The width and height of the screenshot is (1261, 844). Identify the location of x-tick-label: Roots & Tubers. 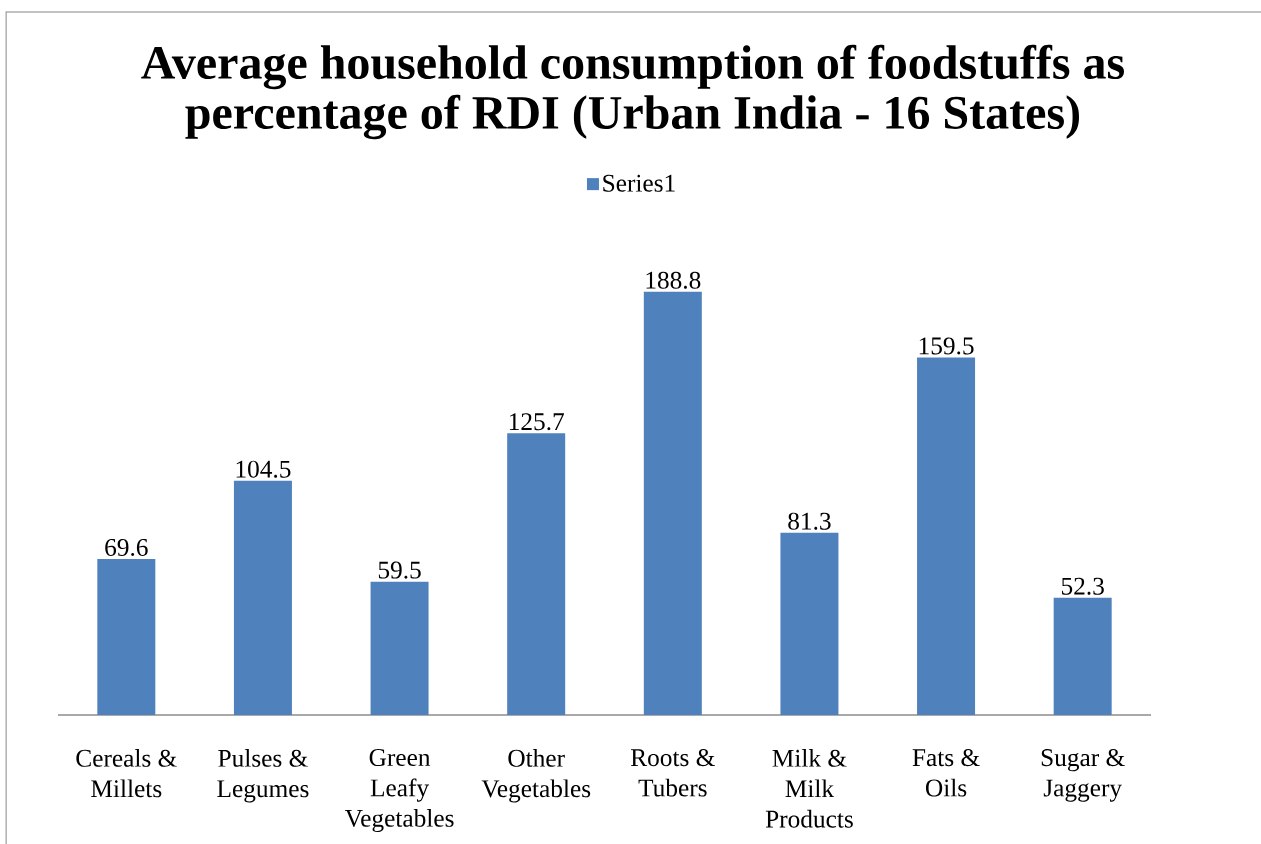
(672, 773).